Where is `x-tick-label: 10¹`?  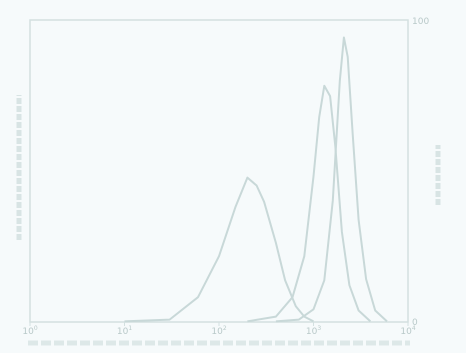 x-tick-label: 10¹ is located at coordinates (124, 331).